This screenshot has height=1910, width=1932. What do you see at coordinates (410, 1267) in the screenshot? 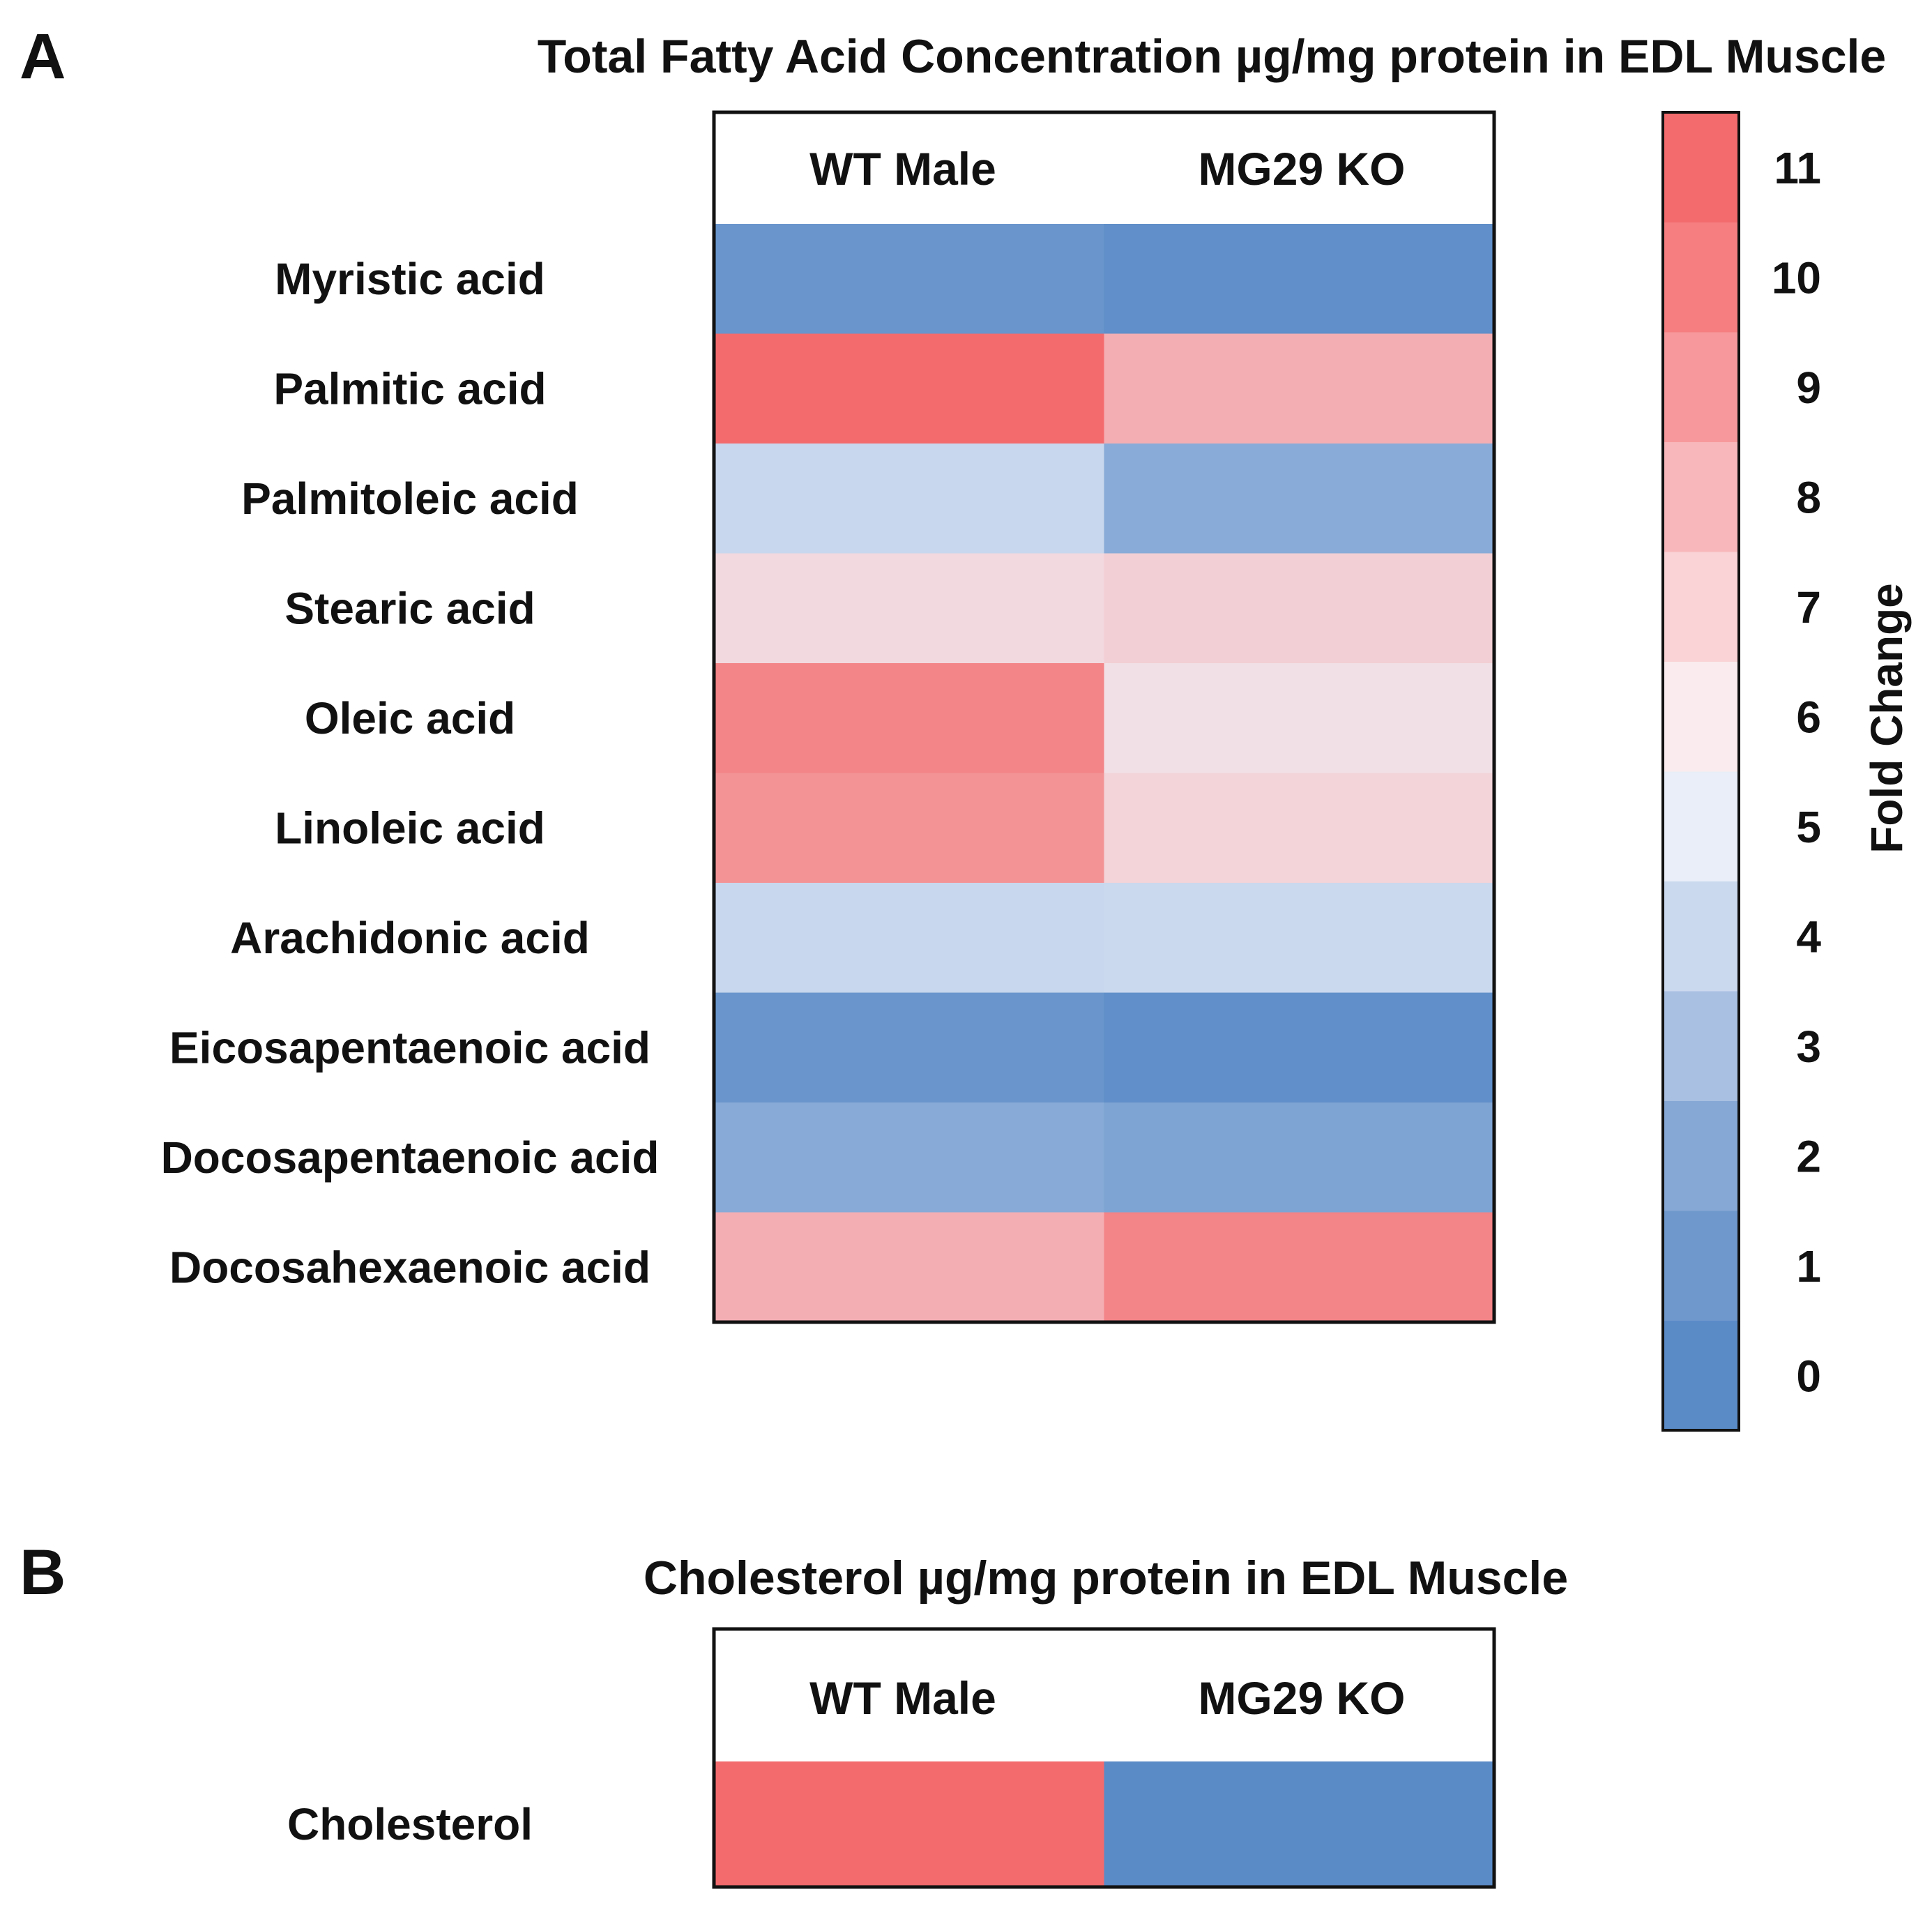
I see `row-label: Docosahexaenoic acid` at bounding box center [410, 1267].